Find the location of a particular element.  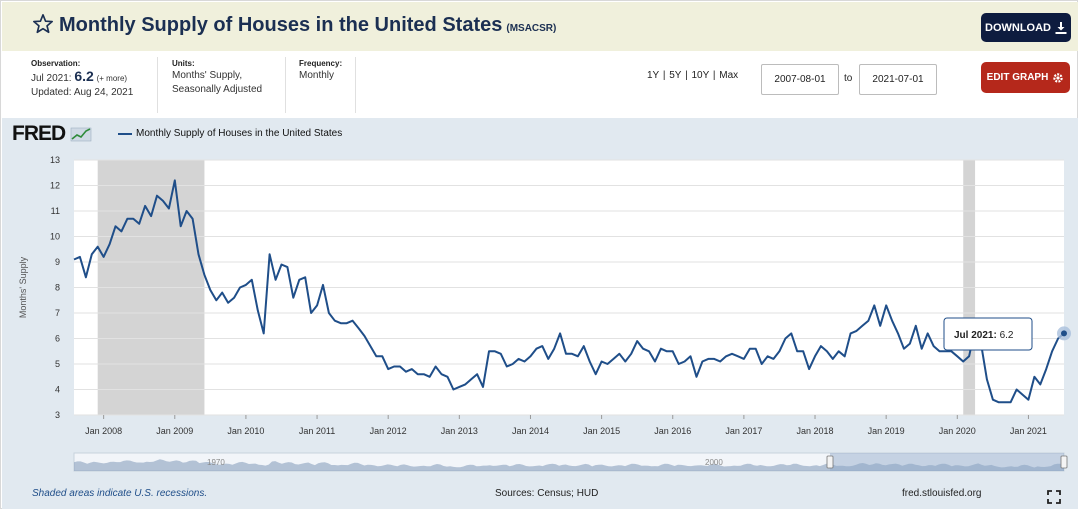

edit-graph-label: EDIT GRAPH is located at coordinates (1017, 77).